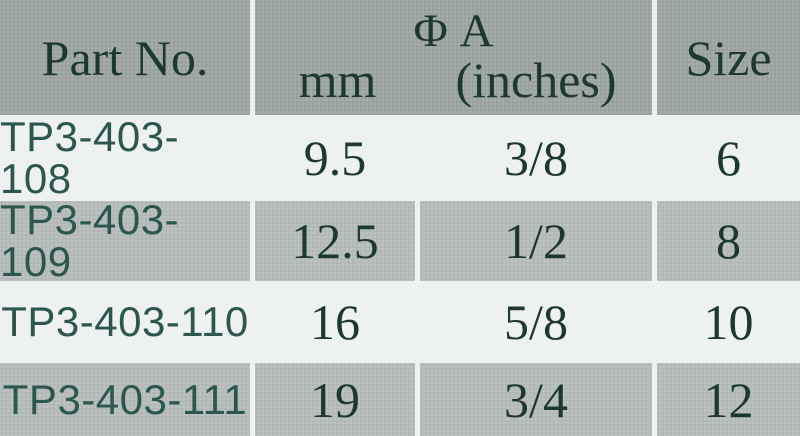 The image size is (800, 436). I want to click on size-value: 8, so click(728, 241).